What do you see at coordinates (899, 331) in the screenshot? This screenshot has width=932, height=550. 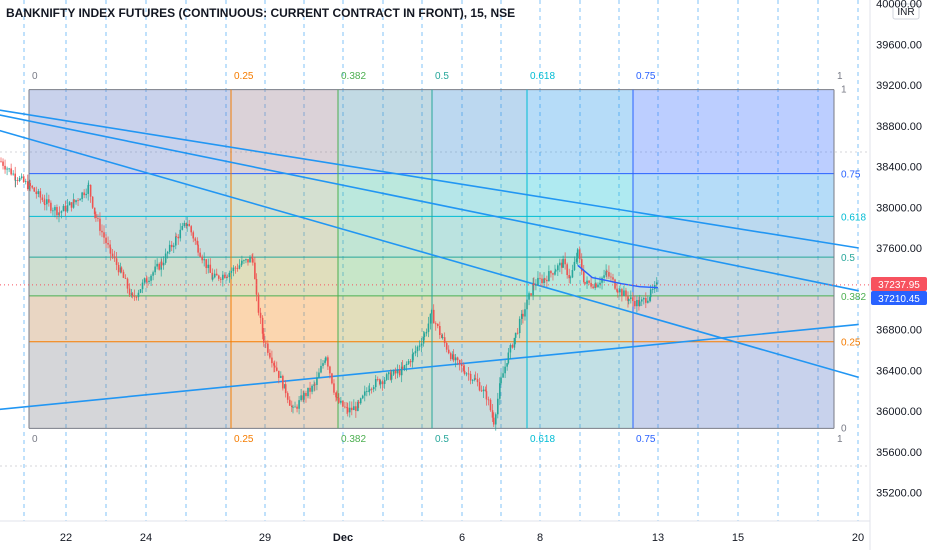 I see `price-tick-label: 36800.00` at bounding box center [899, 331].